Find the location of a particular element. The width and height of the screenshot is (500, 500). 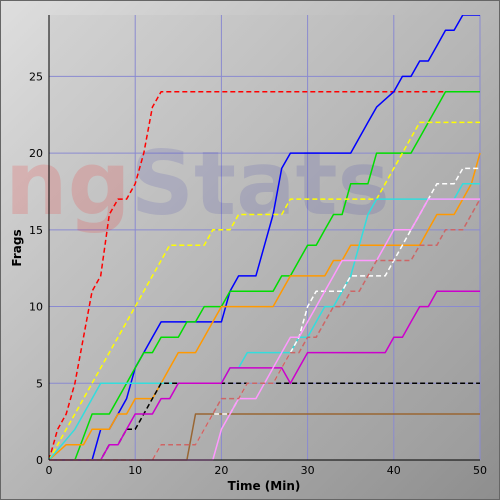

y-tick-label: 5 is located at coordinates (39, 383).